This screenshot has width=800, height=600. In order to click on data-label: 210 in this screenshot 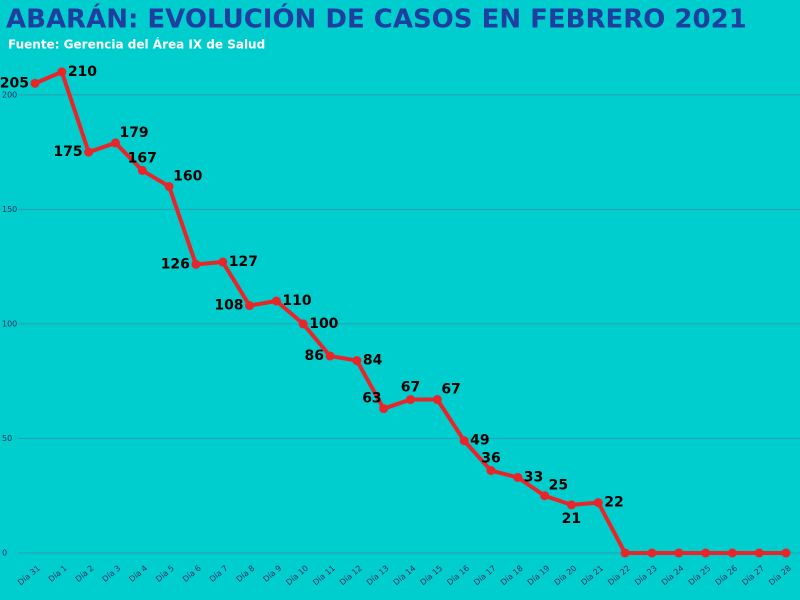, I will do `click(82, 72)`.